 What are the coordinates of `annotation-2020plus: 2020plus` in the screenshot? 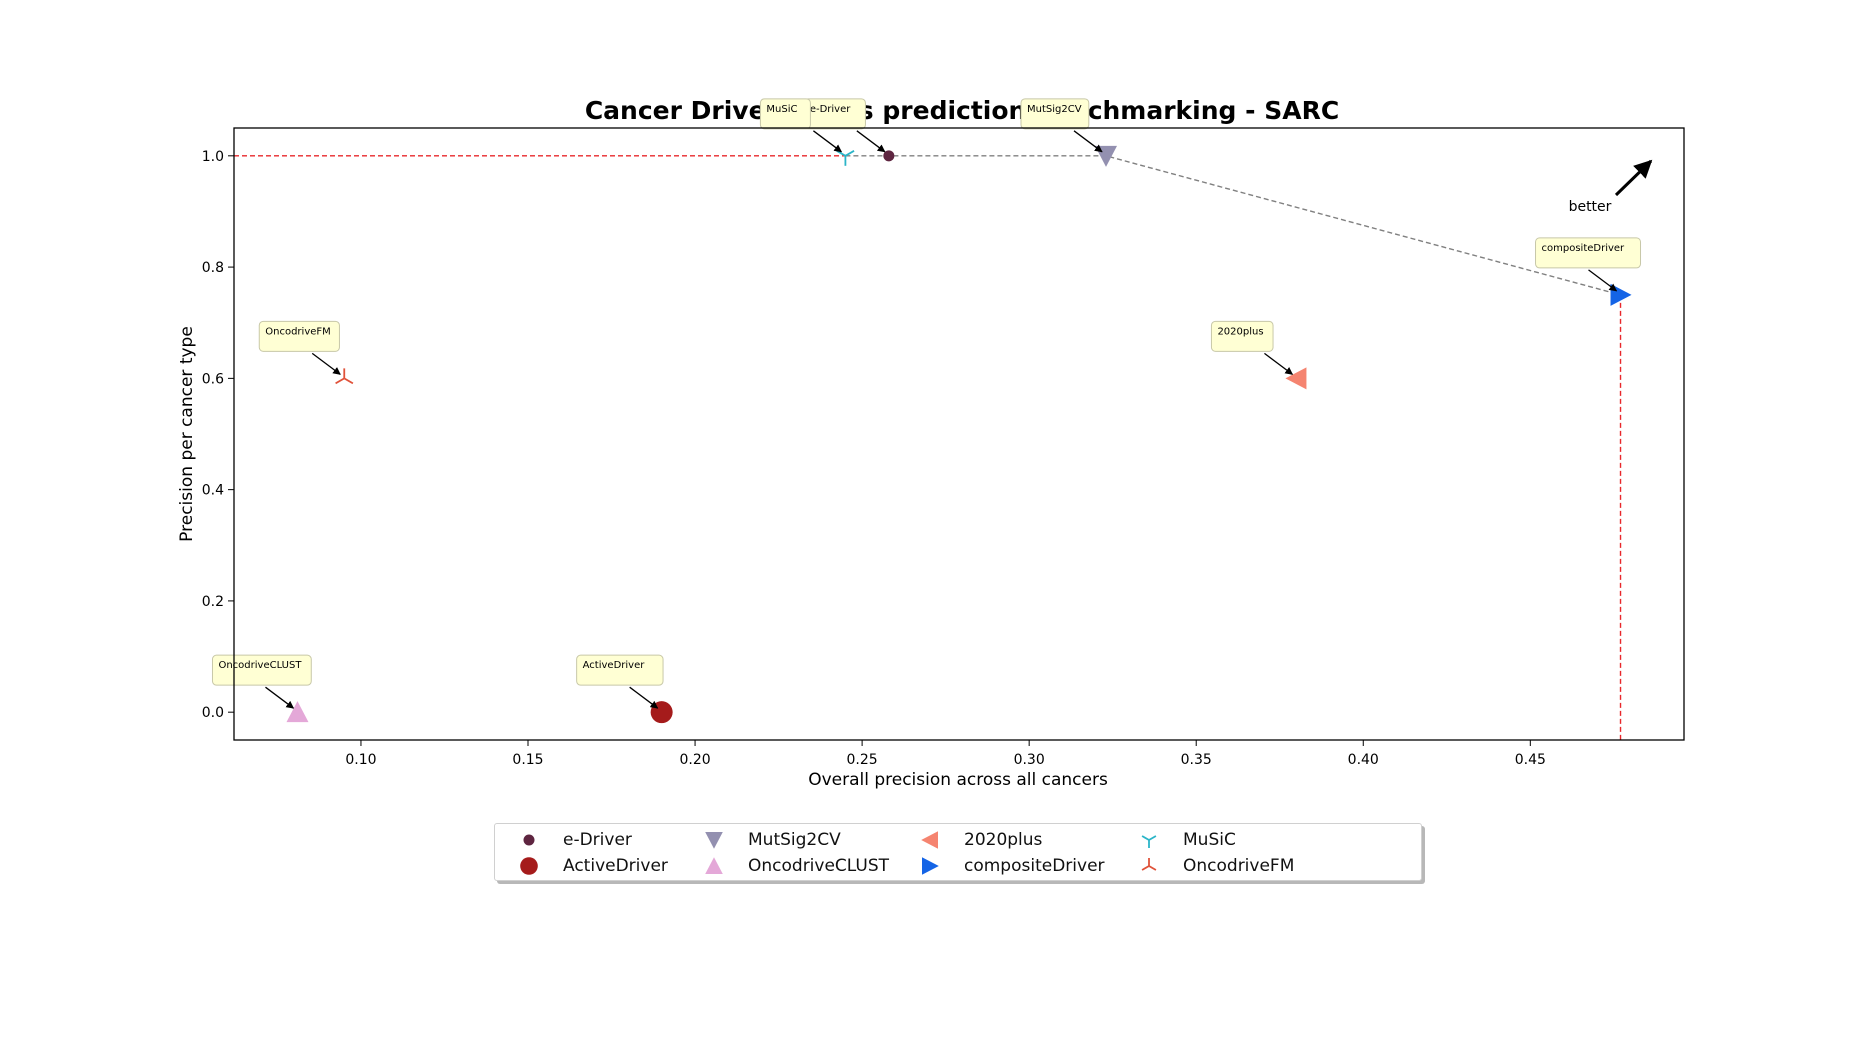 It's located at (1252, 347).